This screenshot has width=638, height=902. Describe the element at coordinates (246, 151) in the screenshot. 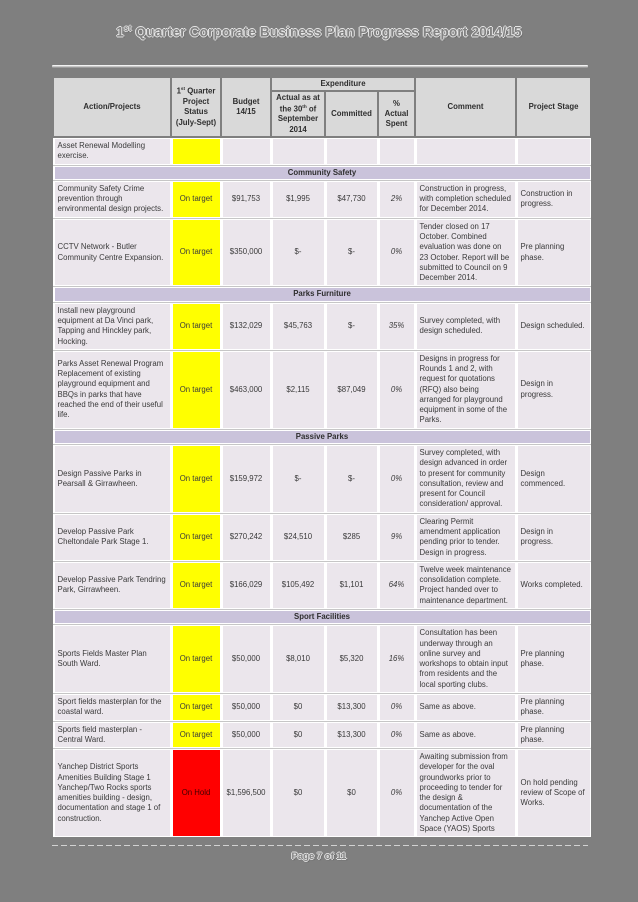

I see `cell-budget` at that location.